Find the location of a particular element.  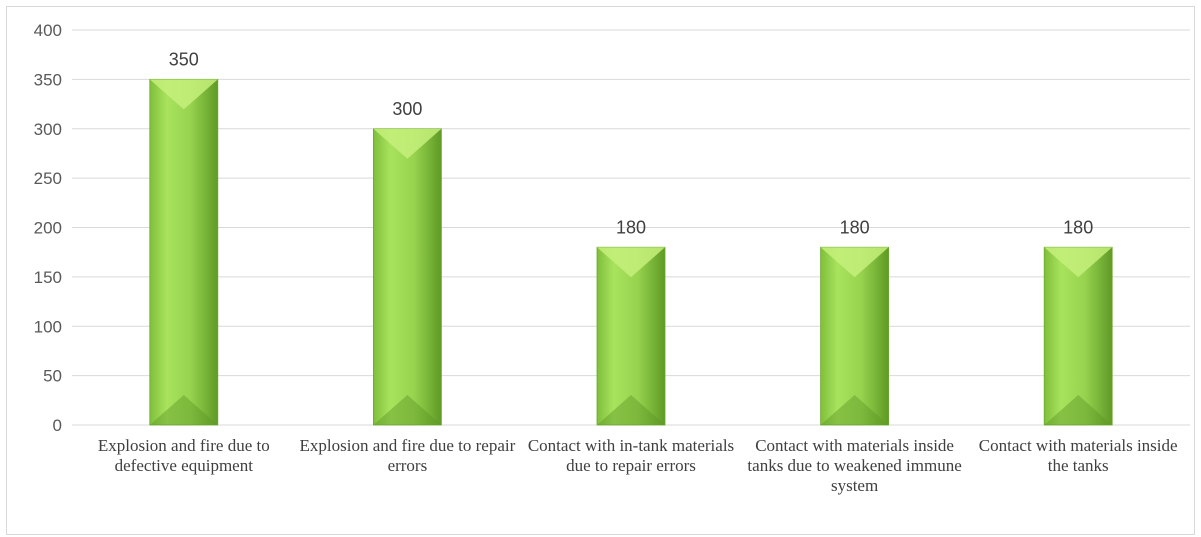

y-tick-label: 200 is located at coordinates (48, 228).